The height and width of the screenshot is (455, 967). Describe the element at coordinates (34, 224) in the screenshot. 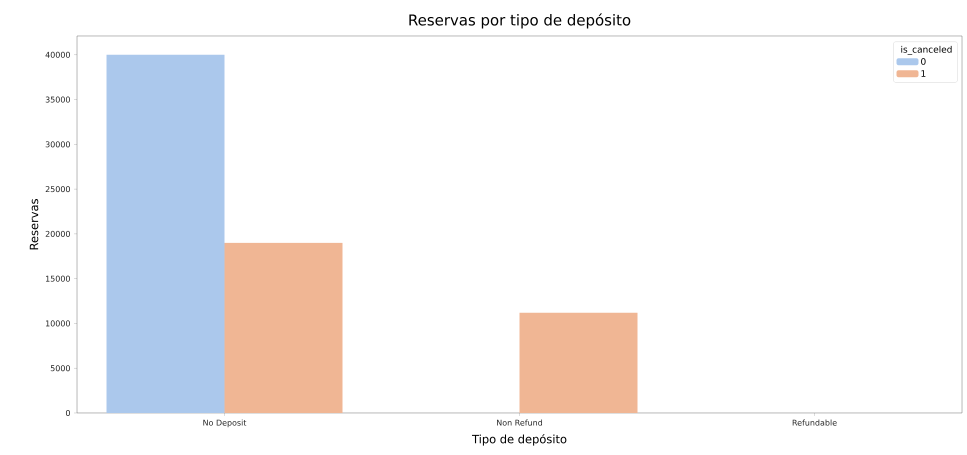

I see `y-axis-title: Reservas` at that location.